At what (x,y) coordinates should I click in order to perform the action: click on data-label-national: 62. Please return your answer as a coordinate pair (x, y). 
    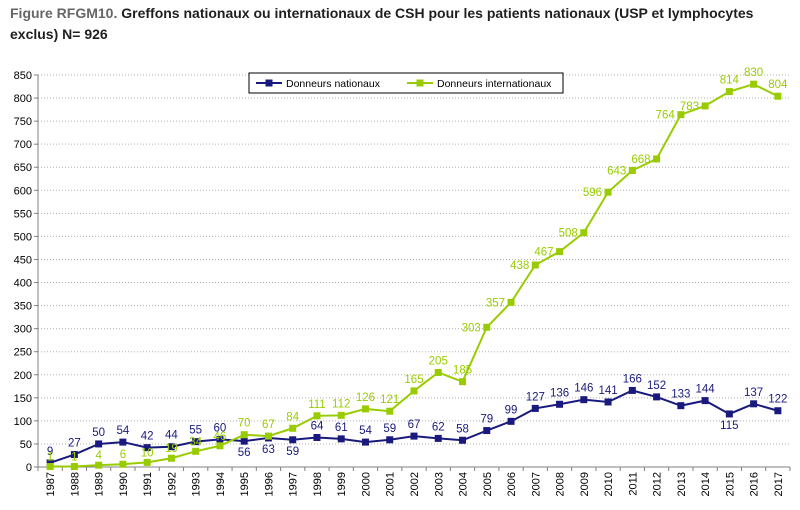
    Looking at the image, I should click on (438, 427).